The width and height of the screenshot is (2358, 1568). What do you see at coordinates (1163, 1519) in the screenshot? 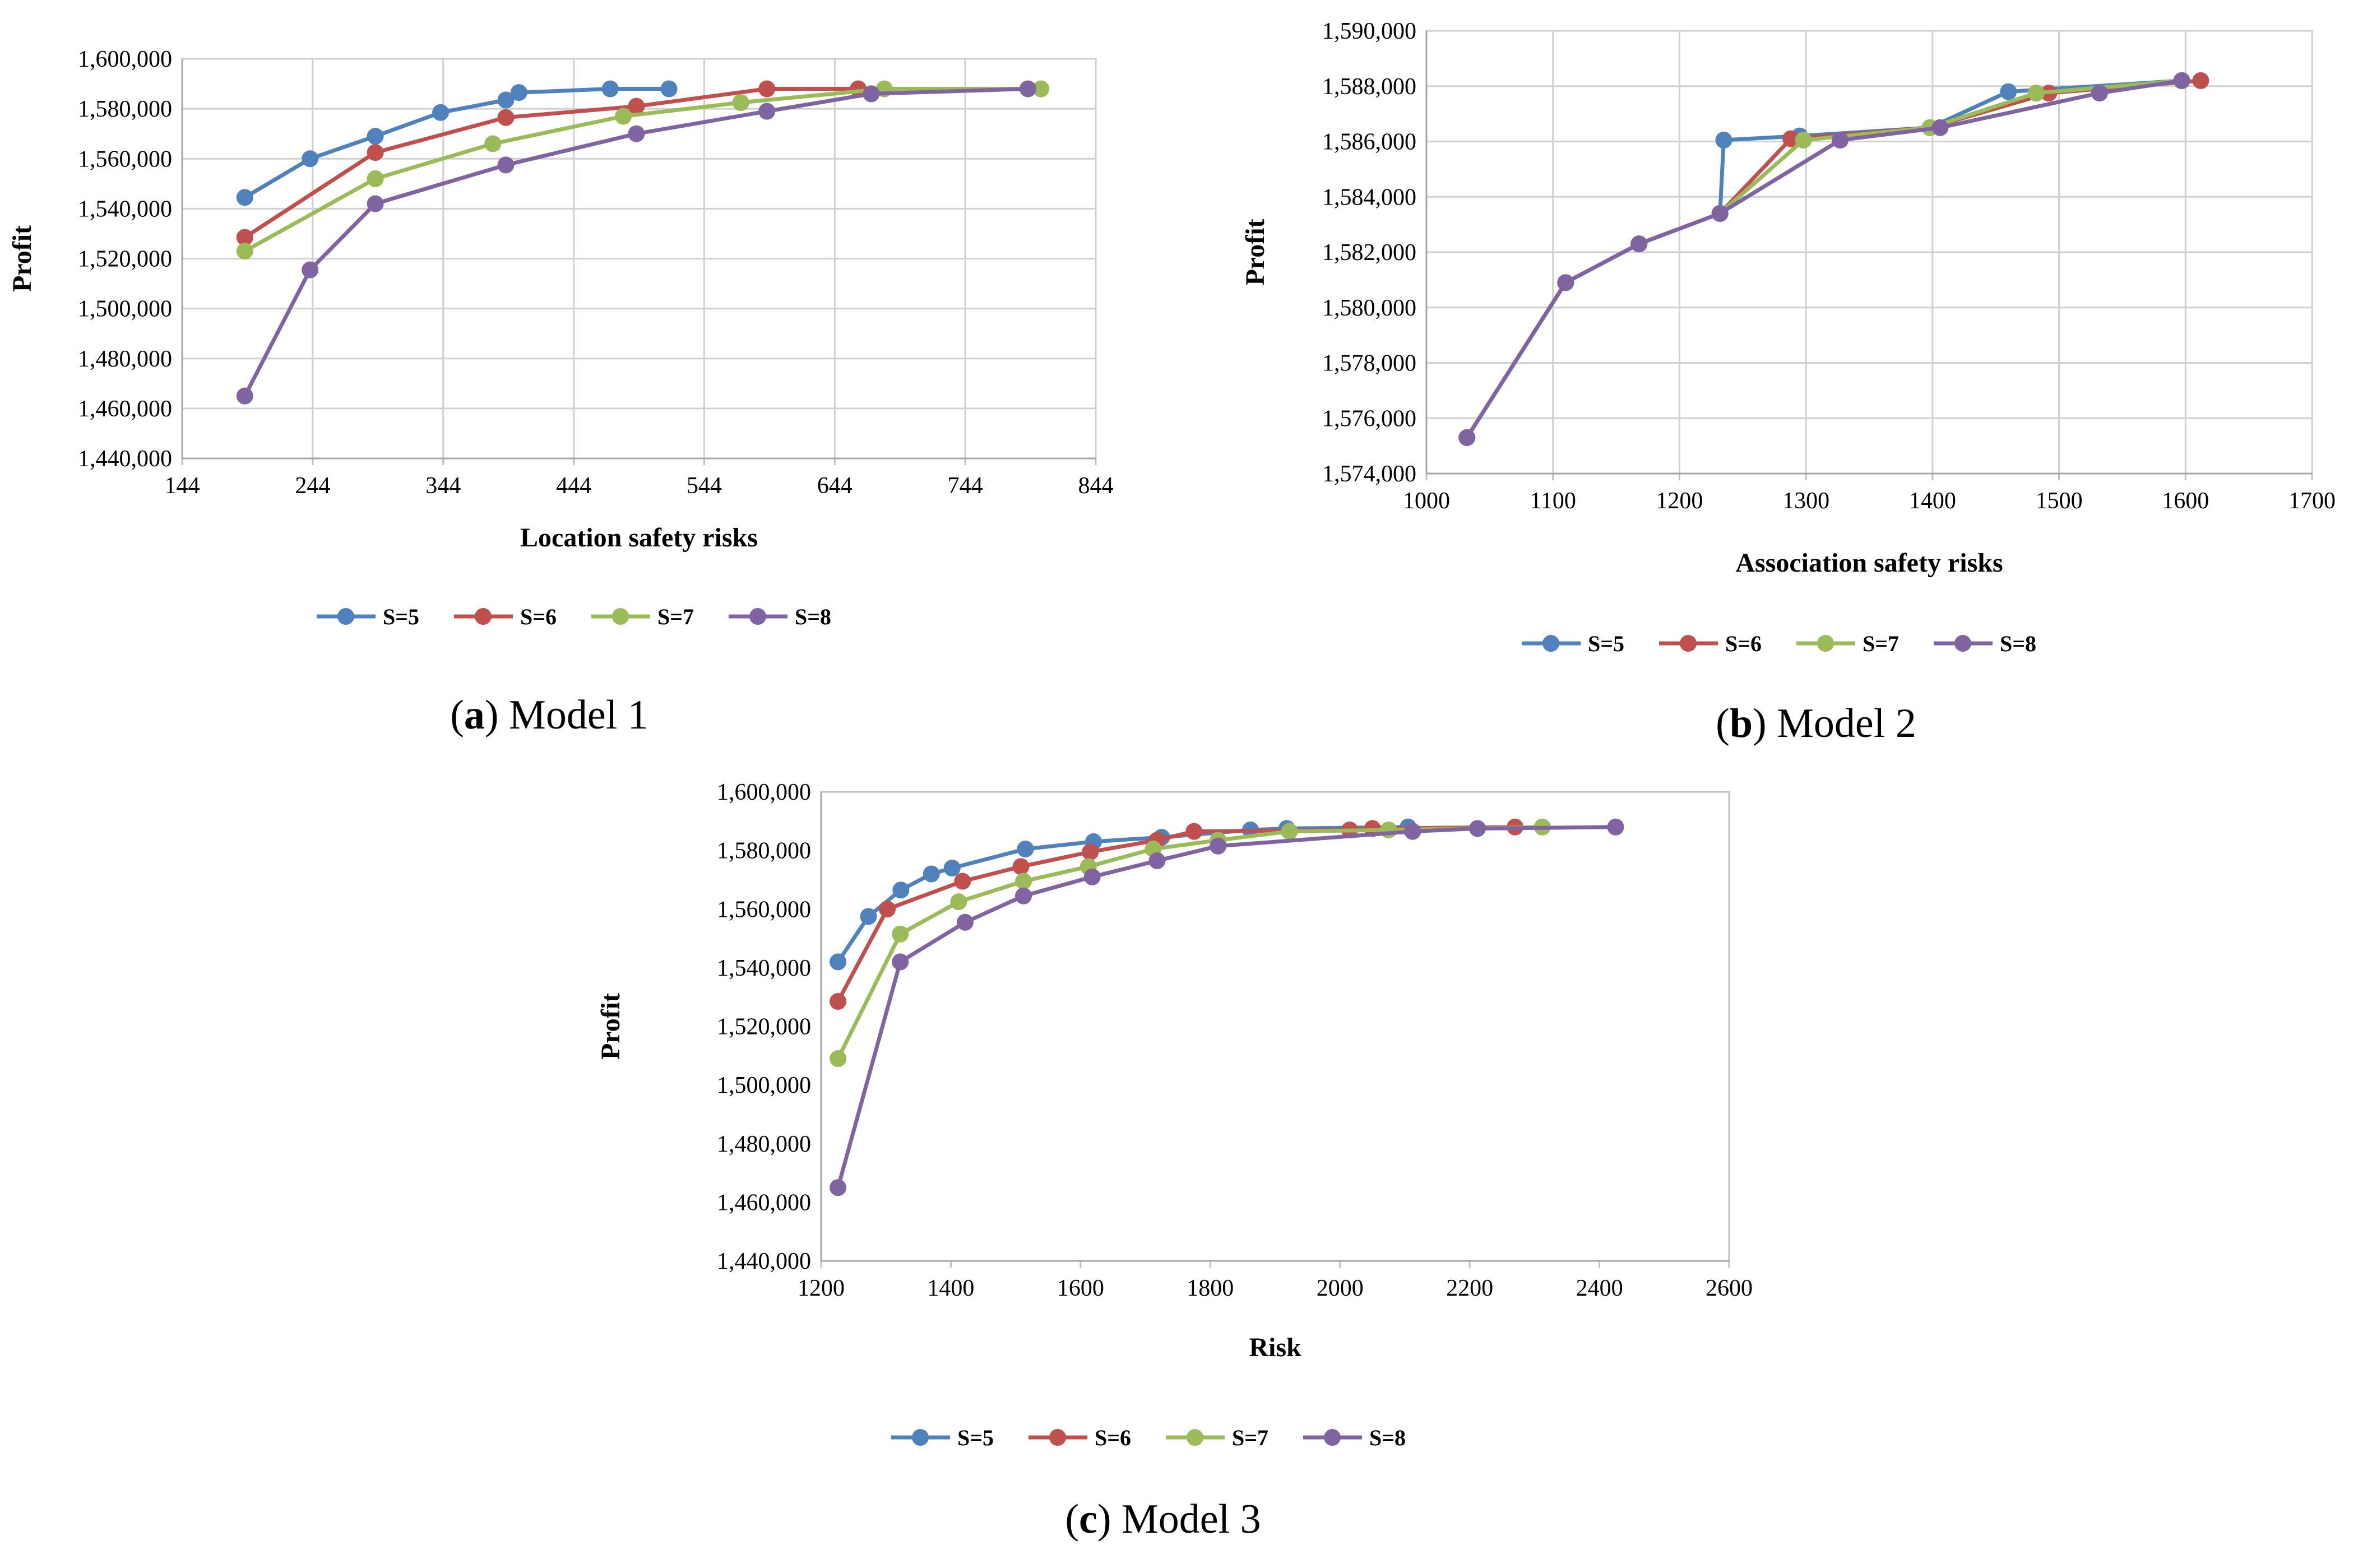
I see `caption: (c) Model 3` at bounding box center [1163, 1519].